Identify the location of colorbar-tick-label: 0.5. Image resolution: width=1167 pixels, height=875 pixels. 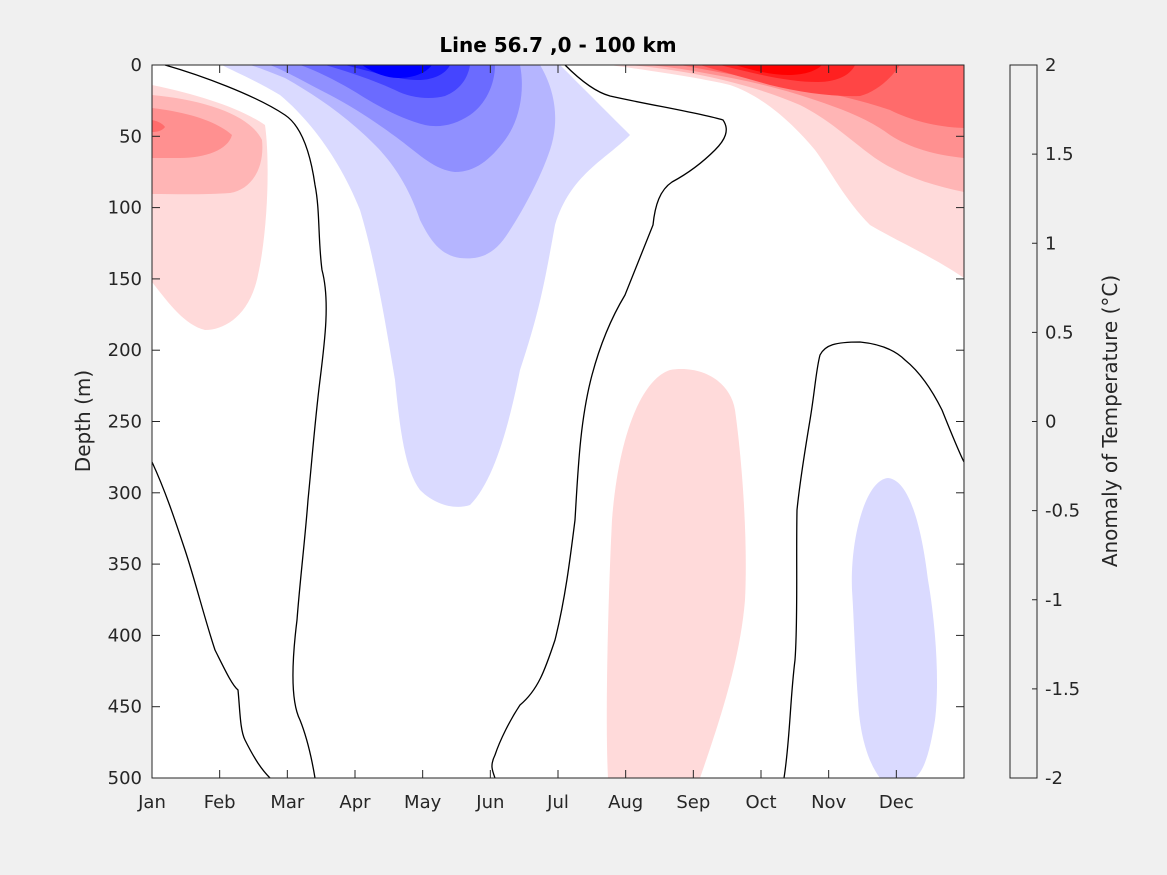
(1059, 332).